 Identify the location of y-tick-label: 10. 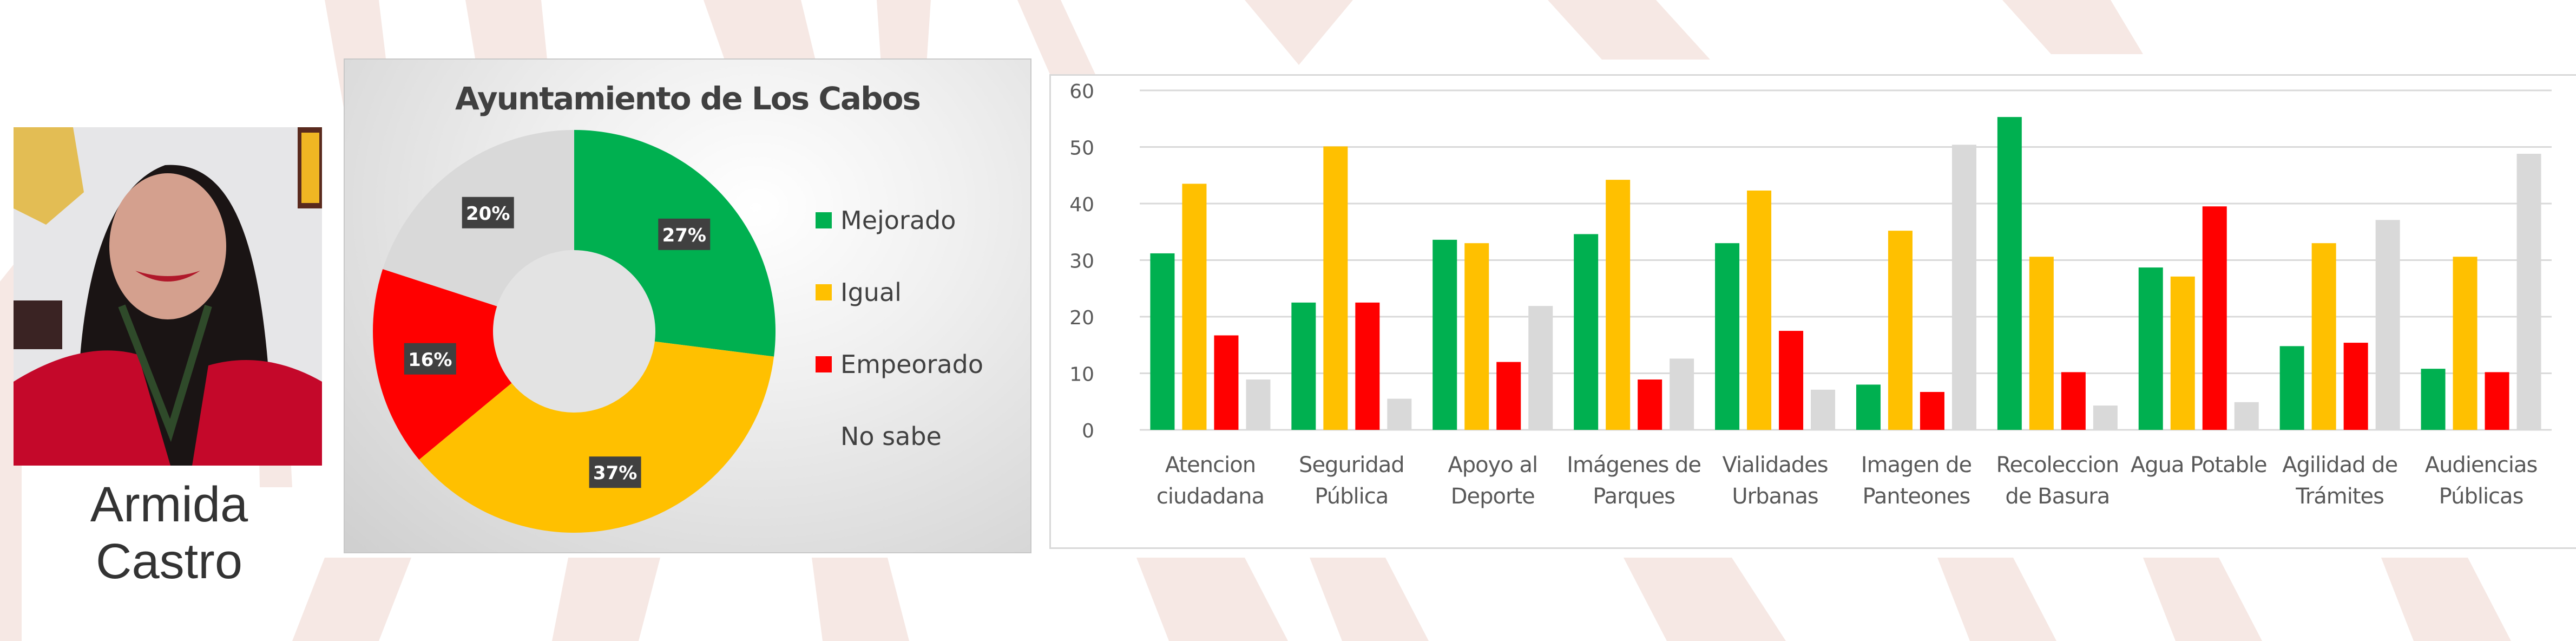
(1081, 375).